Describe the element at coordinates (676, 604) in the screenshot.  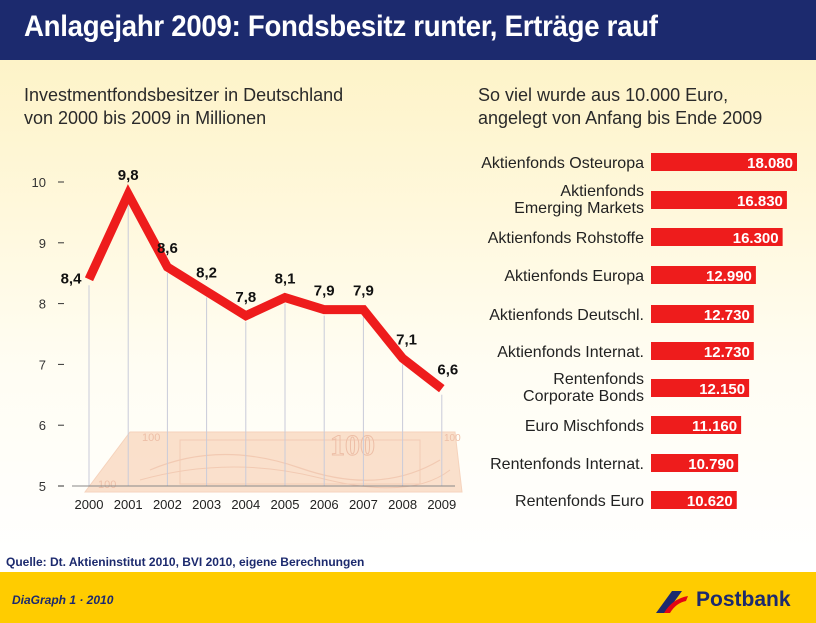
I see `logo-stripe-icon` at that location.